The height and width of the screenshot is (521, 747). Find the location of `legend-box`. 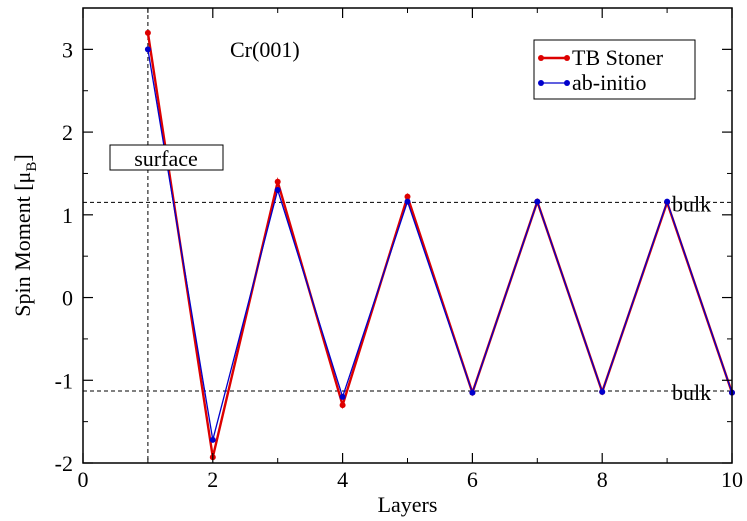

legend-box is located at coordinates (614, 69).